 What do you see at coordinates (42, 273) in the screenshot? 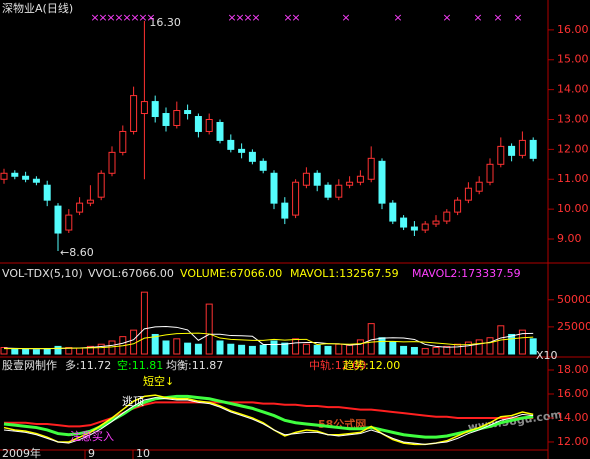
I see `panel-header: VOL-TDX(5,10)` at bounding box center [42, 273].